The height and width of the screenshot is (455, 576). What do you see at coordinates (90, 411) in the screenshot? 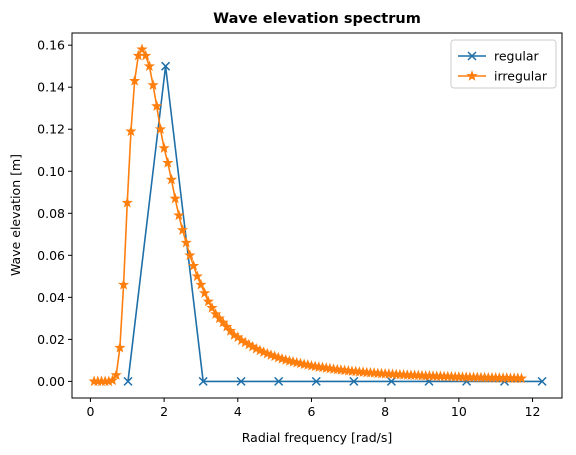
I see `x-tick-label: 0` at bounding box center [90, 411].